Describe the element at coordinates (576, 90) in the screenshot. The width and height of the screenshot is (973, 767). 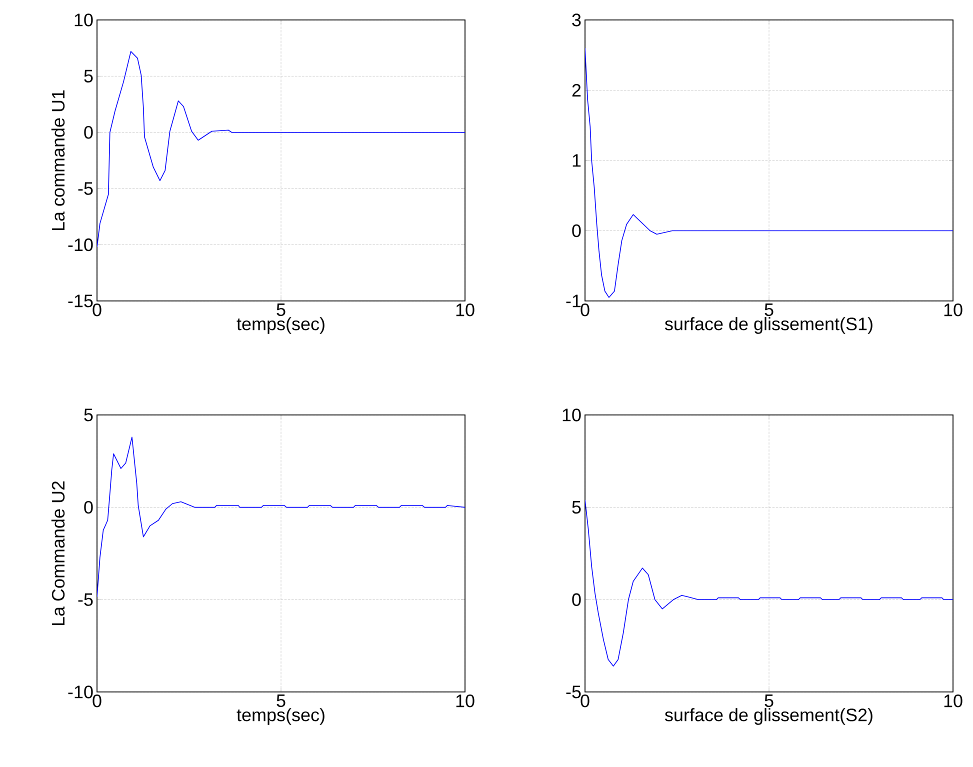
I see `y-tick-label: 2` at that location.